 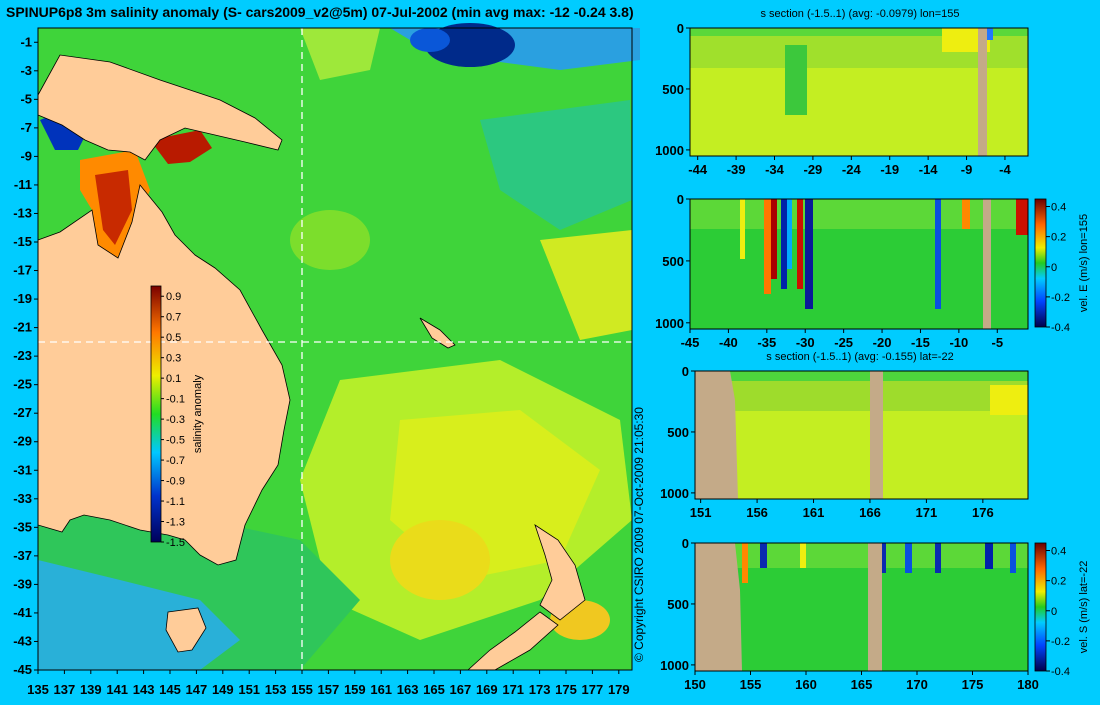 What do you see at coordinates (1058, 238) in the screenshot?
I see `velocity-colorbar-tick-label: 0.2` at bounding box center [1058, 238].